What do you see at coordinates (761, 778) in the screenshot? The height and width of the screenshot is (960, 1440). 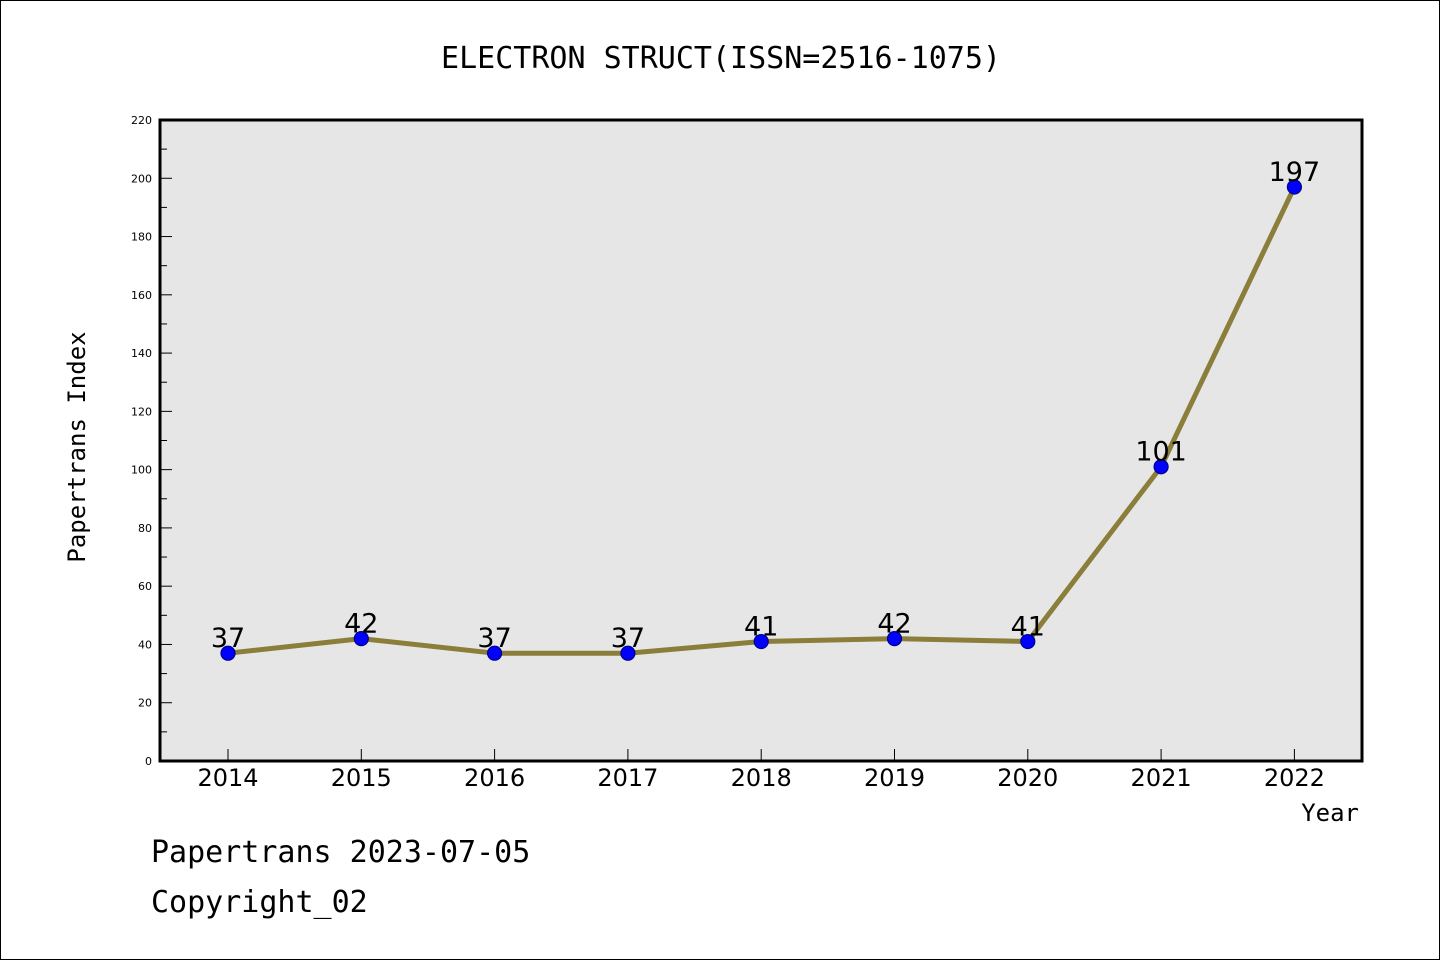 I see `x-tick-label: 2018` at bounding box center [761, 778].